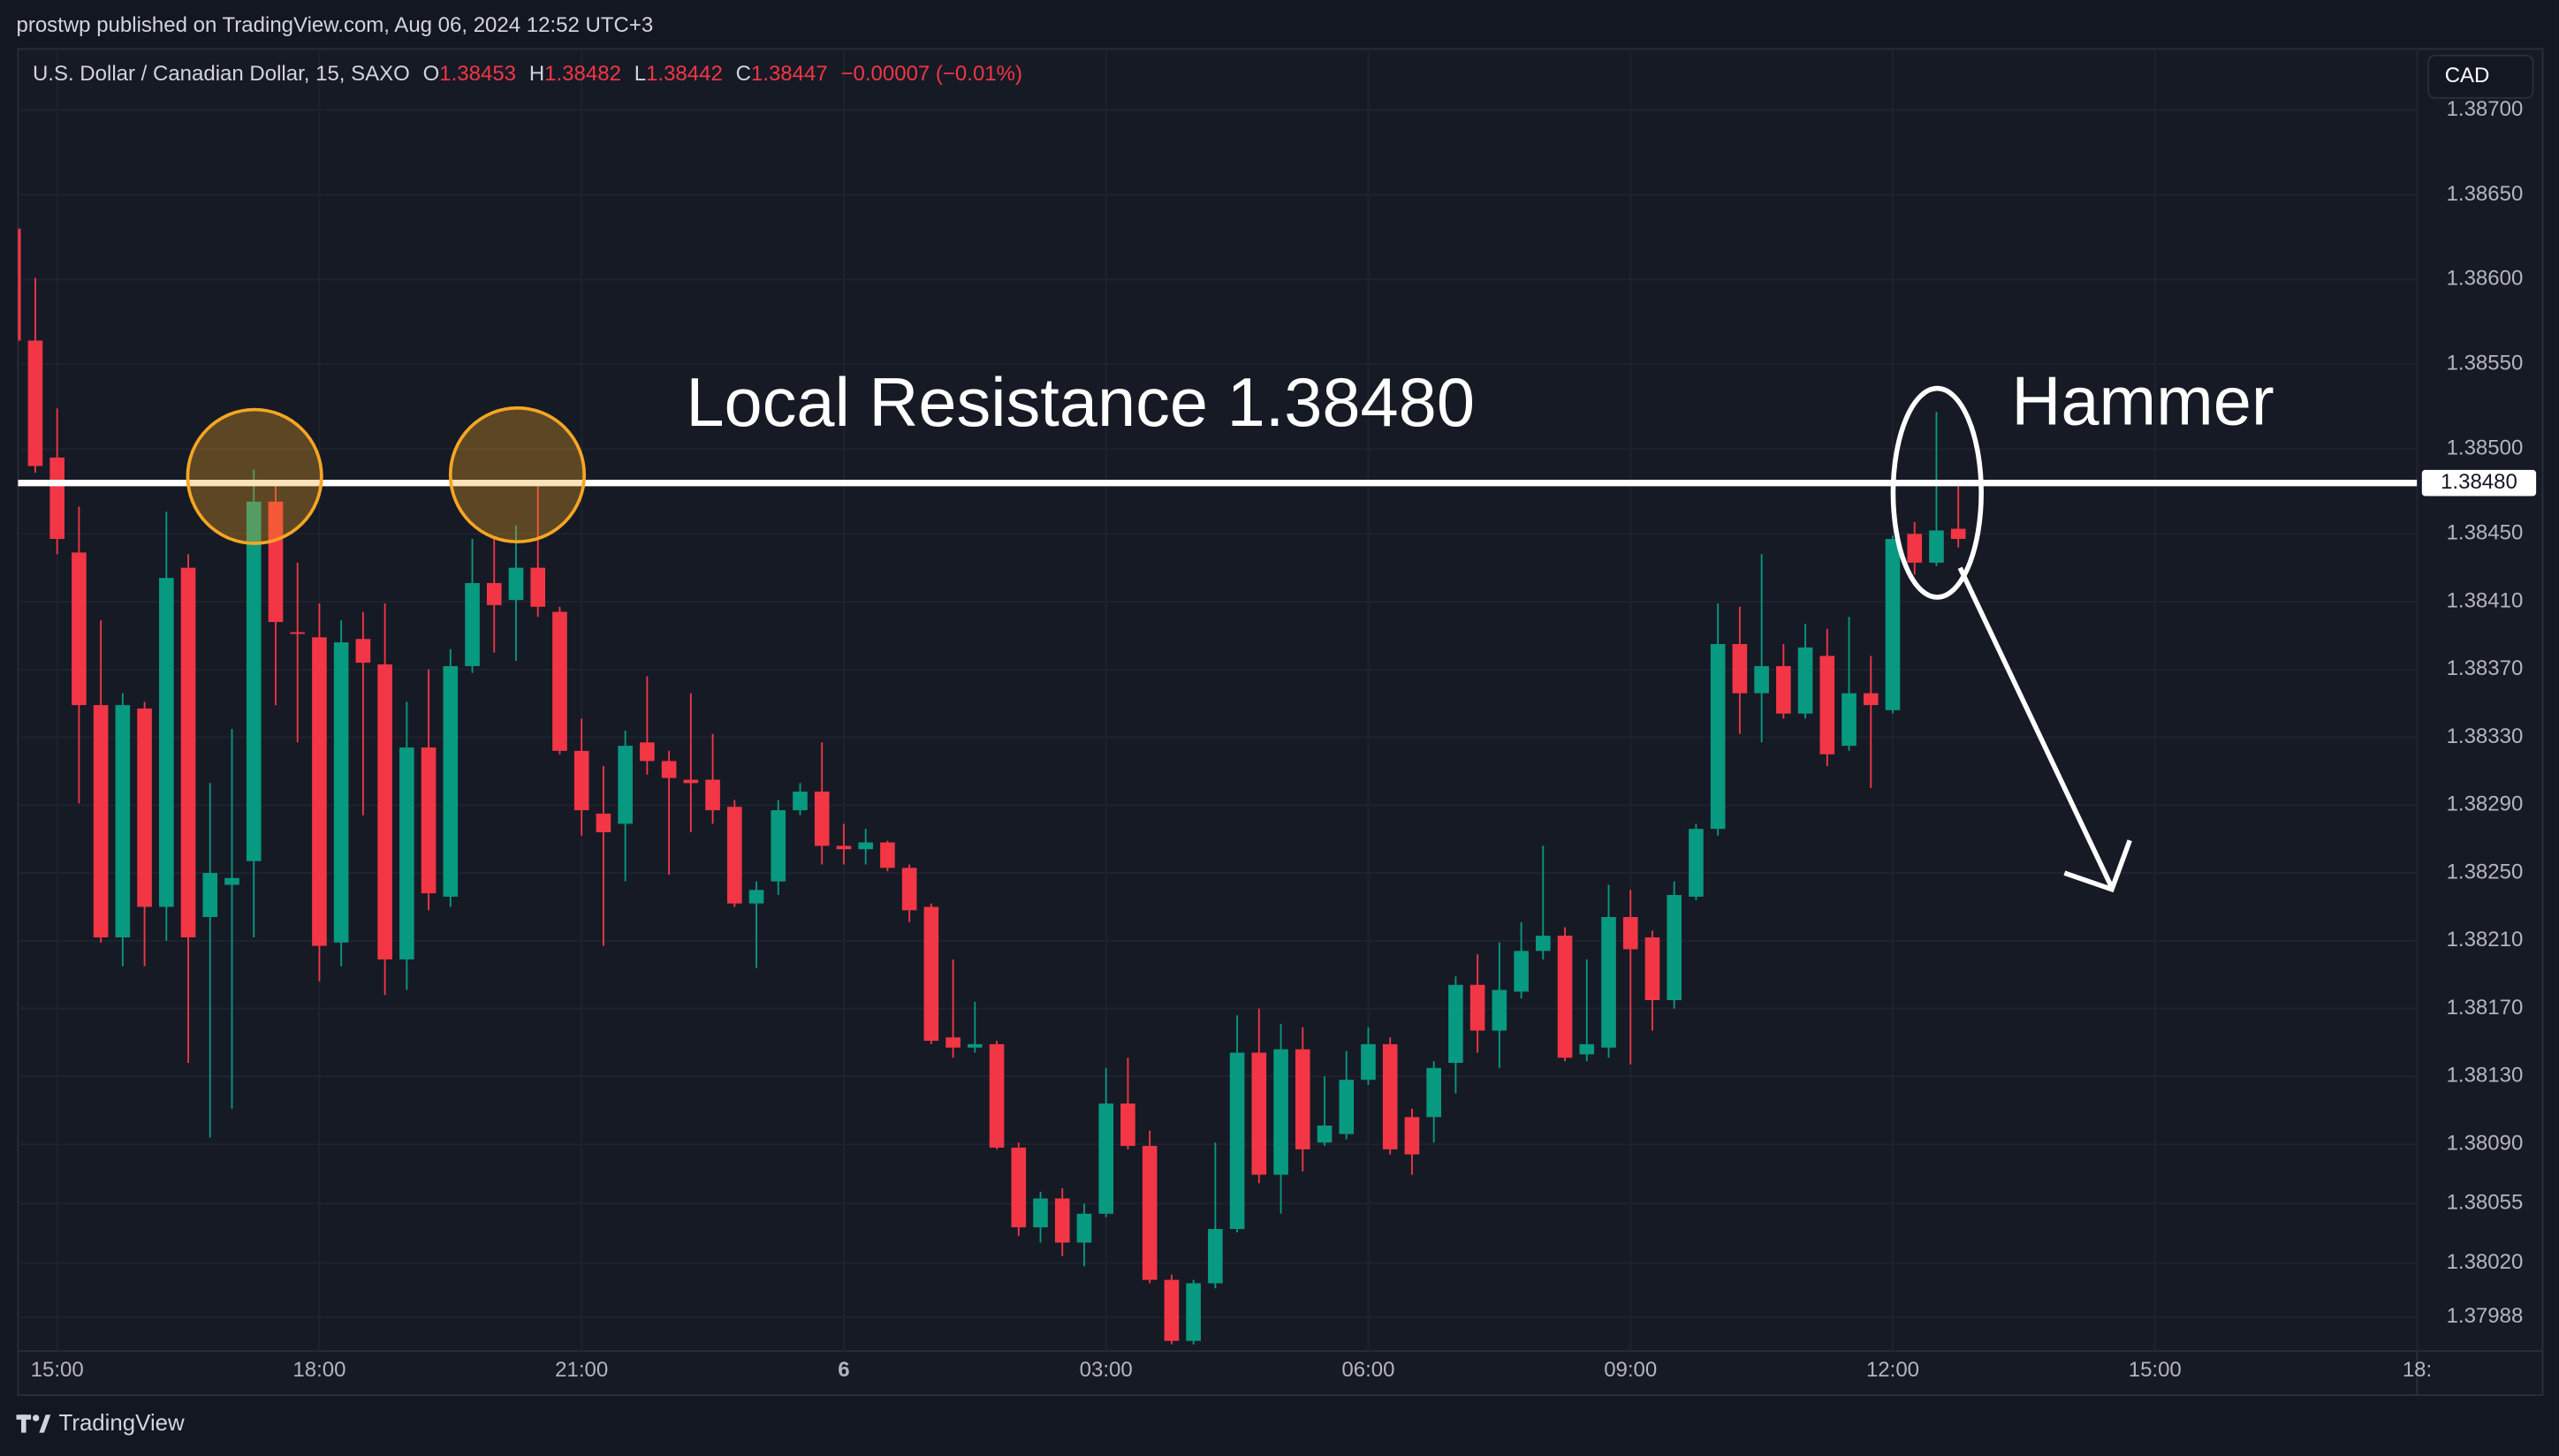 The image size is (2559, 1456). What do you see at coordinates (1630, 1370) in the screenshot?
I see `x-tick-label: 09:00` at bounding box center [1630, 1370].